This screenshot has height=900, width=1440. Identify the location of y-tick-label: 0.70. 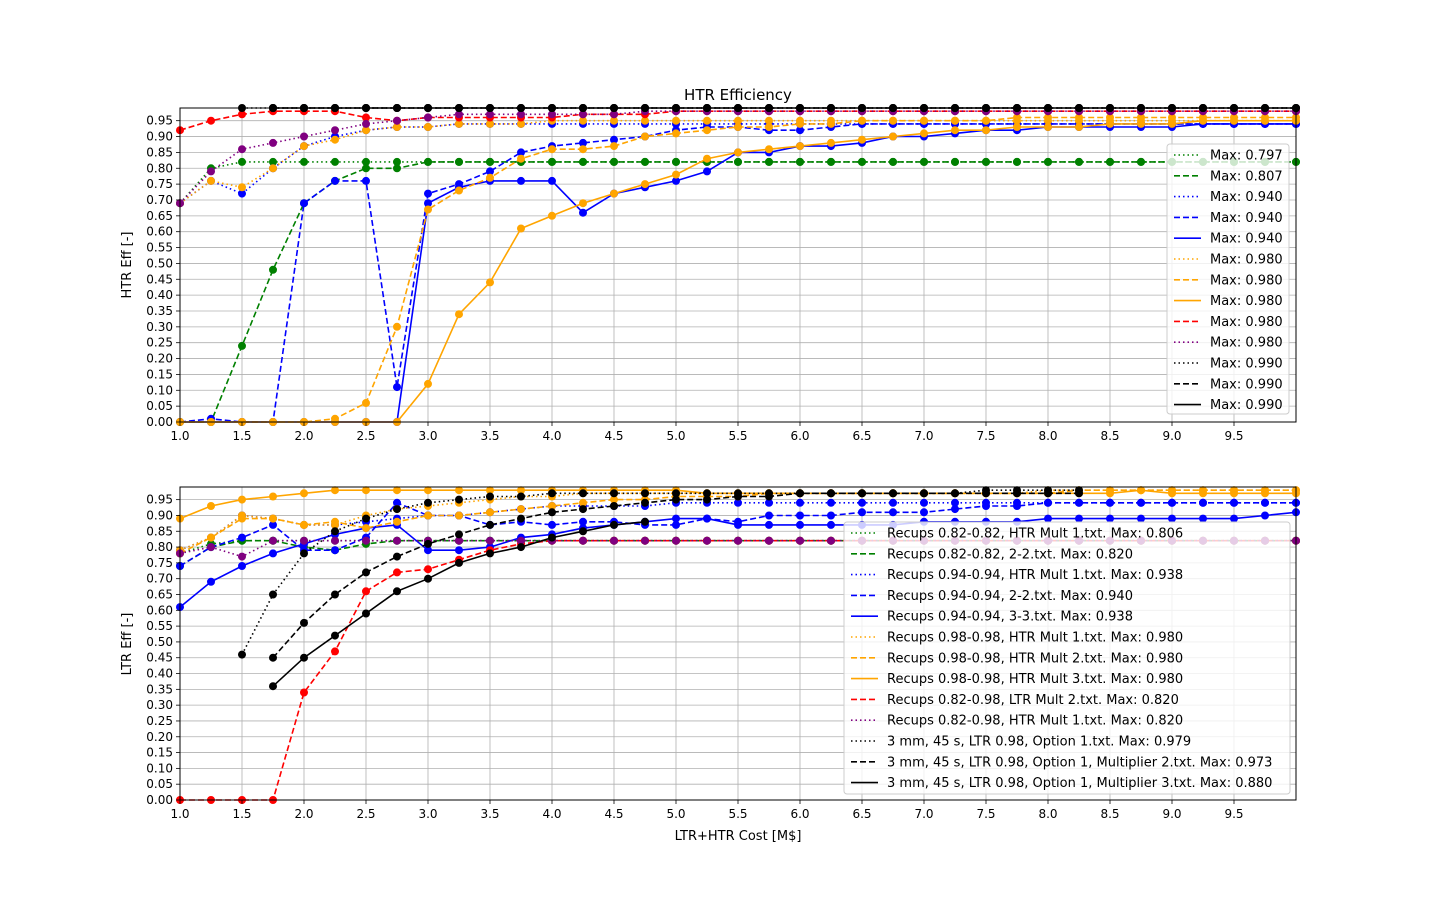
(159, 200).